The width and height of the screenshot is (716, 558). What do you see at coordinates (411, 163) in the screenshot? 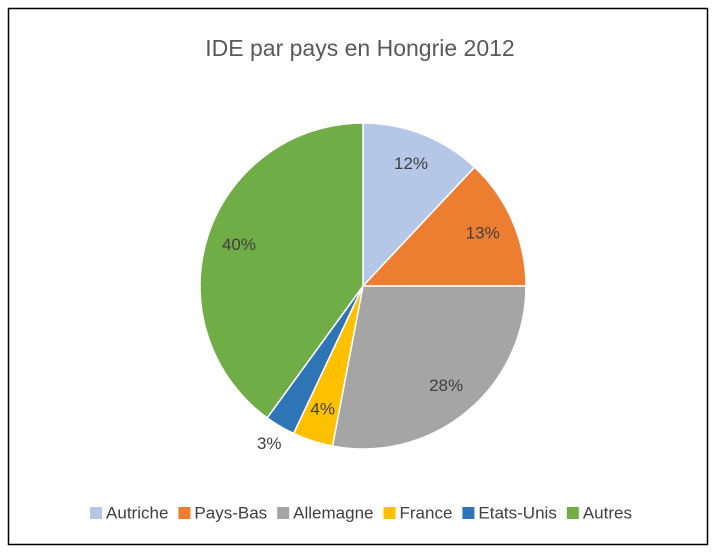
I see `data-label: 12%` at bounding box center [411, 163].